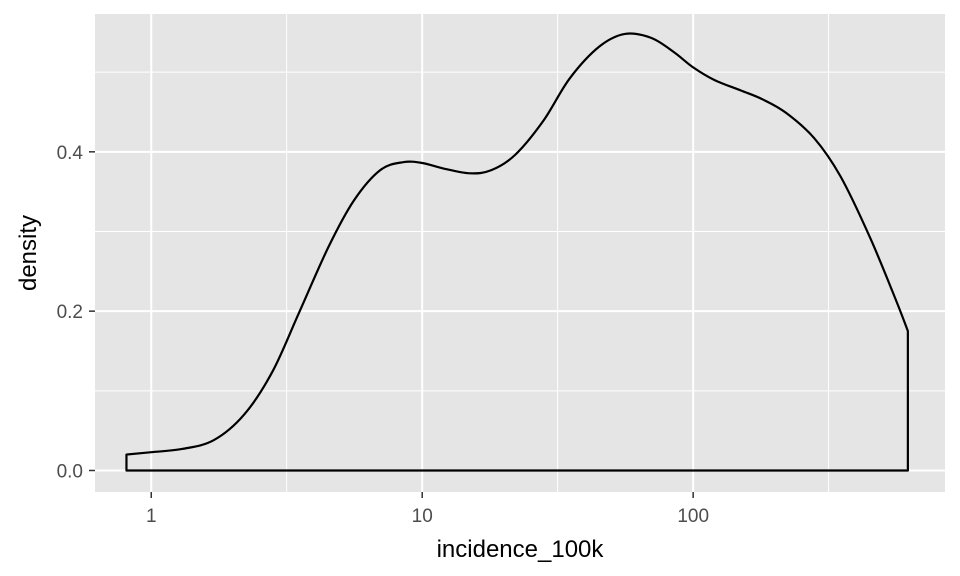 The image size is (960, 576). I want to click on x-tick-label: 10, so click(422, 516).